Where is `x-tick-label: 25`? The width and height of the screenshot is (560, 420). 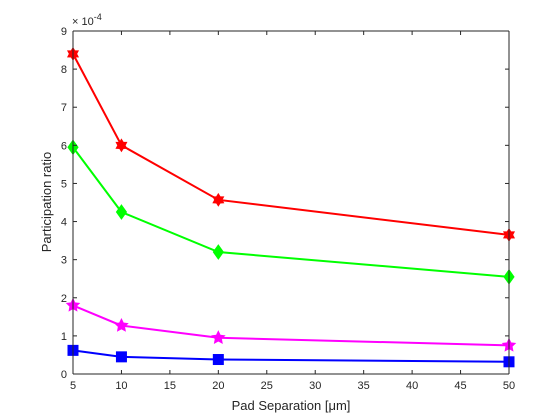
x-tick-label: 25 is located at coordinates (267, 386).